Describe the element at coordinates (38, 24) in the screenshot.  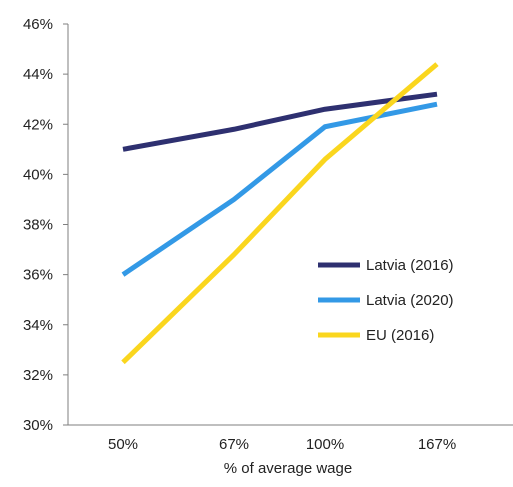
I see `y-tick-label: 46%` at that location.